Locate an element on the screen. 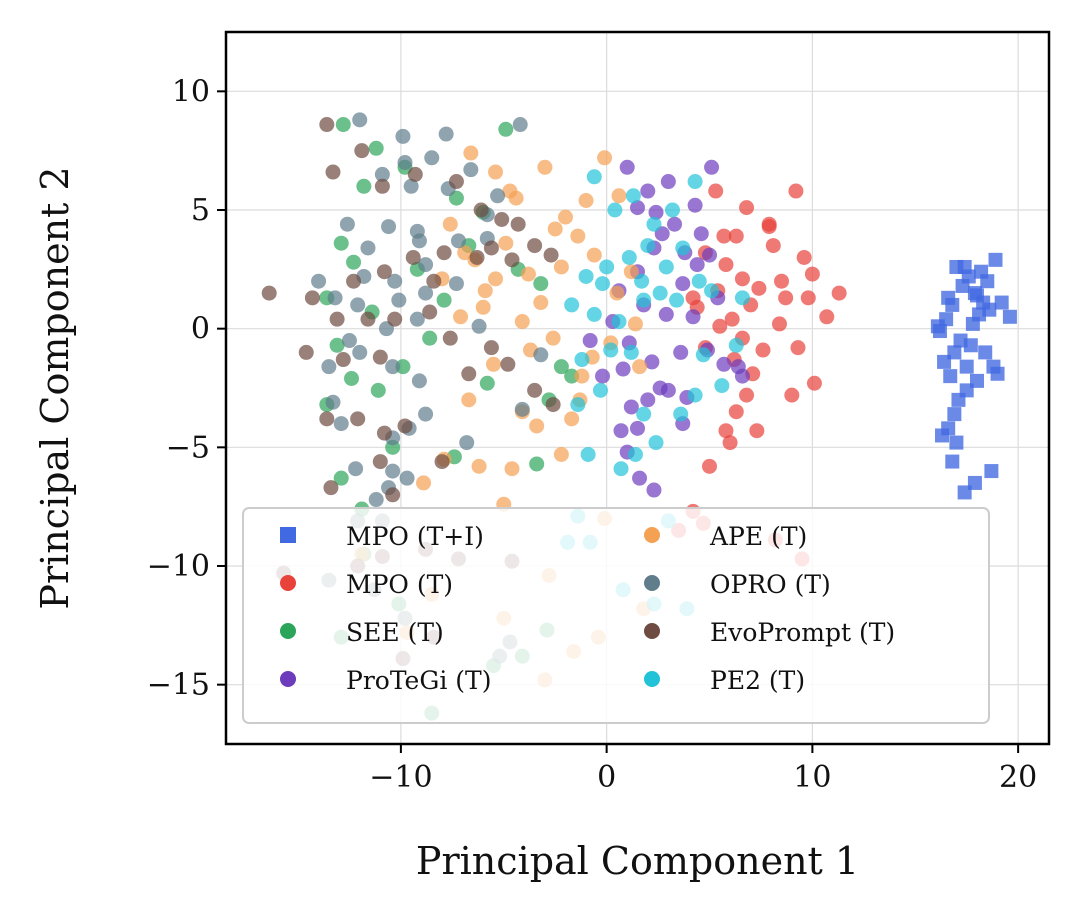  legend-marker-mpo-t is located at coordinates (288, 583).